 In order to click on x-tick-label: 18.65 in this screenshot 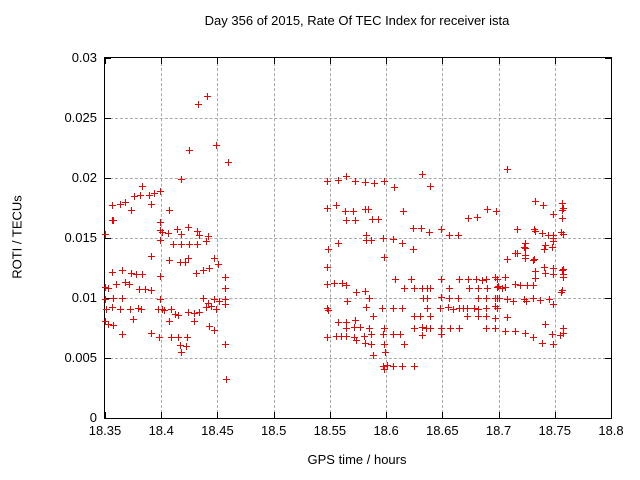, I will do `click(442, 430)`.